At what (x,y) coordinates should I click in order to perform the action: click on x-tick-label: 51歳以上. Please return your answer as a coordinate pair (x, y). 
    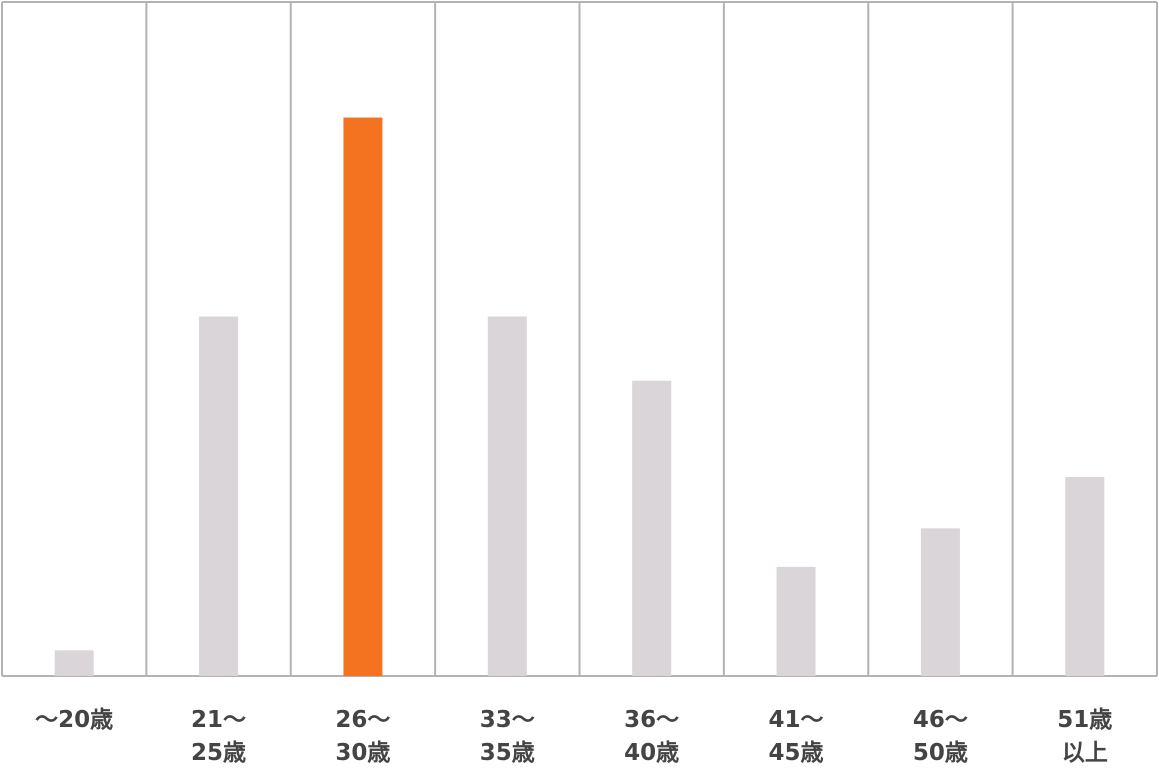
    Looking at the image, I should click on (1084, 736).